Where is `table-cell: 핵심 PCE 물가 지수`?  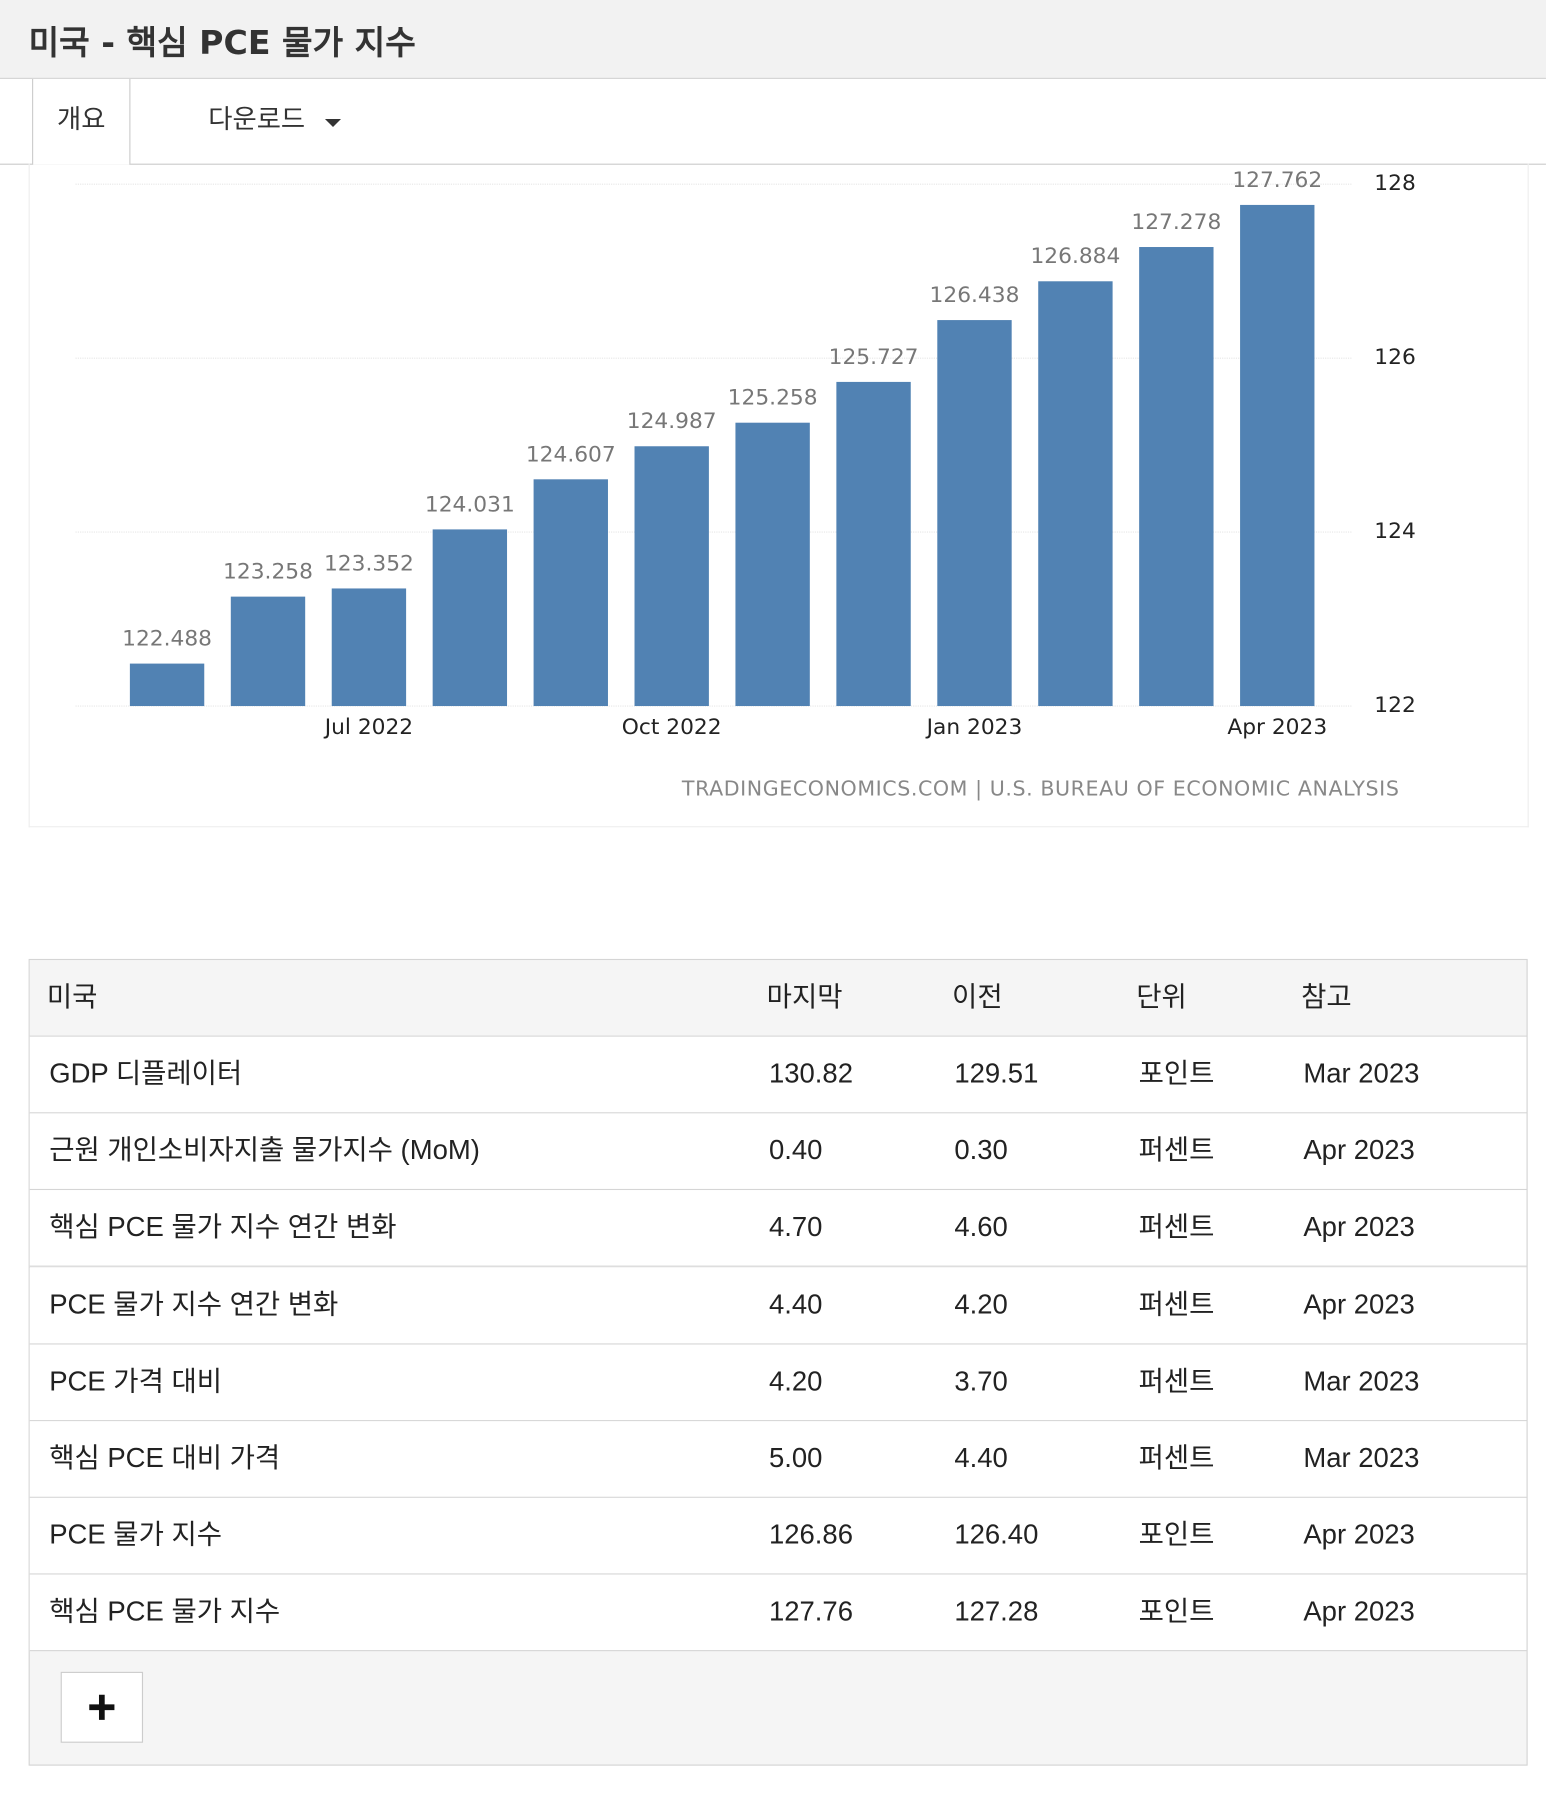
table-cell: 핵심 PCE 물가 지수 is located at coordinates (165, 1612).